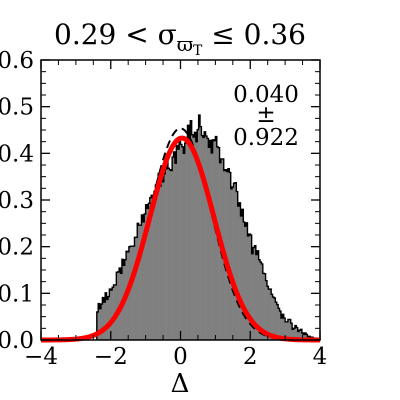  Describe the element at coordinates (180, 38) in the screenshot. I see `chart-title: 0.29 < σϖT ≤ 0.36` at that location.